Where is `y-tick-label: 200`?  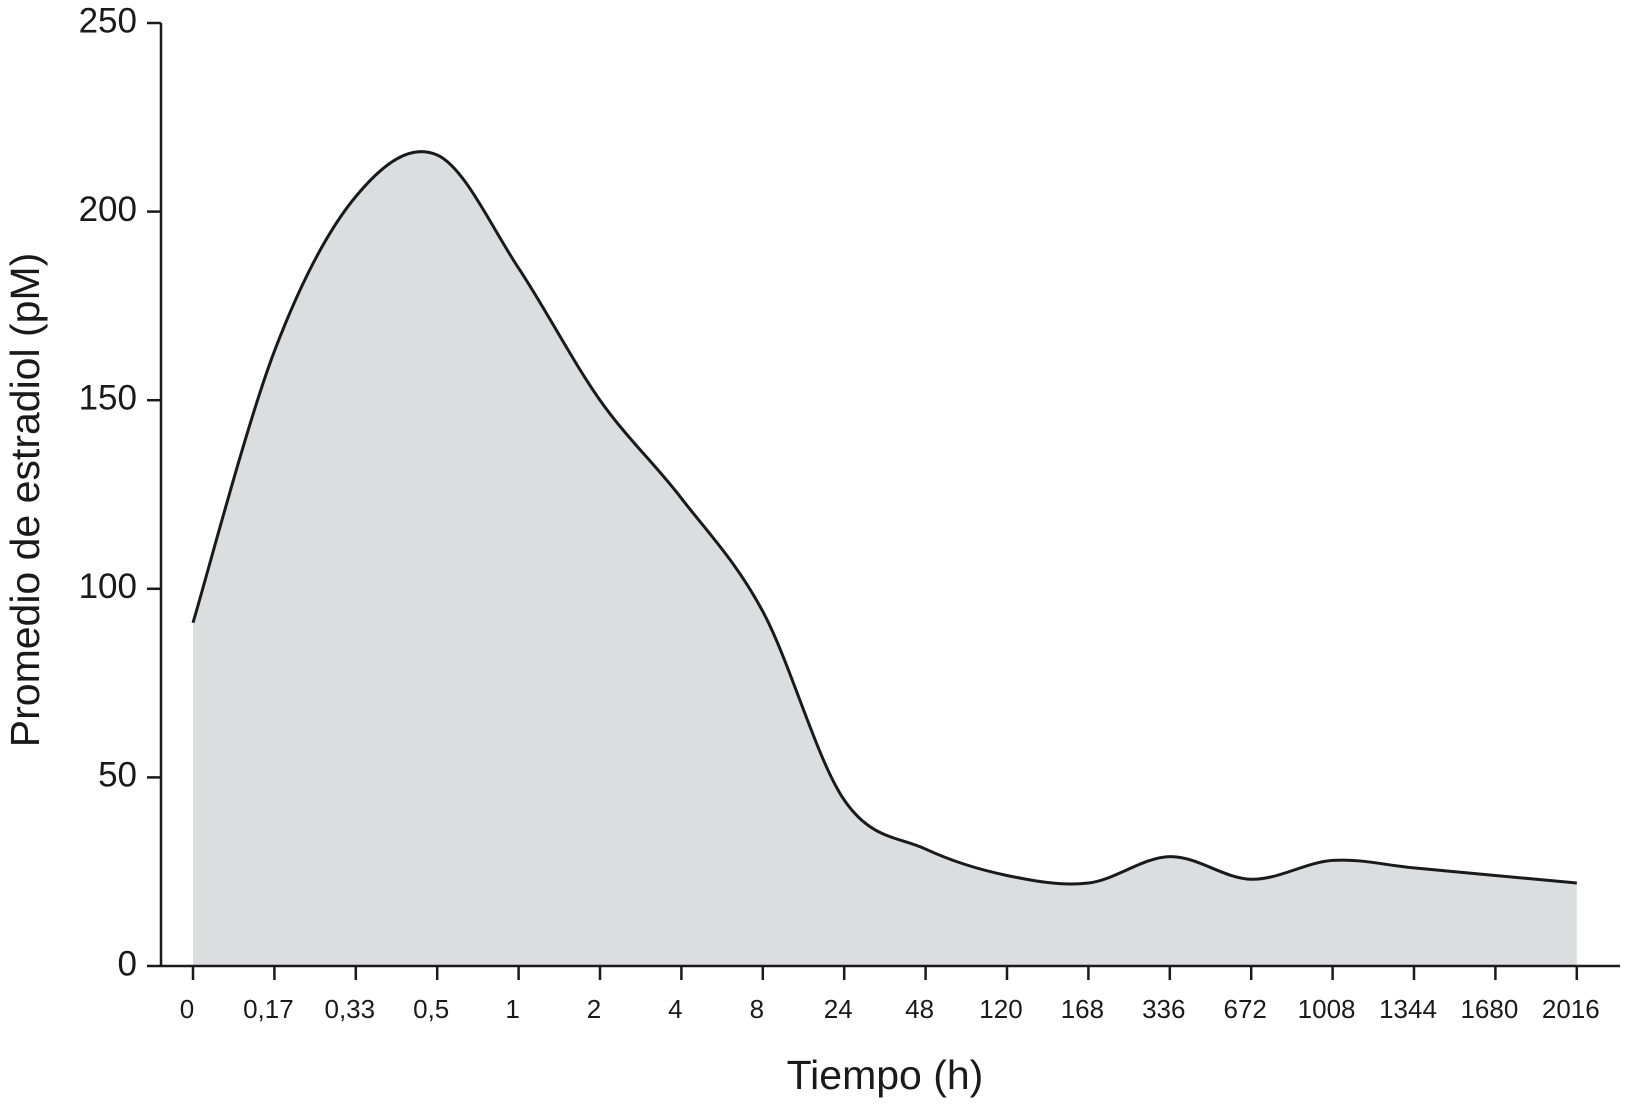
y-tick-label: 200 is located at coordinates (108, 209).